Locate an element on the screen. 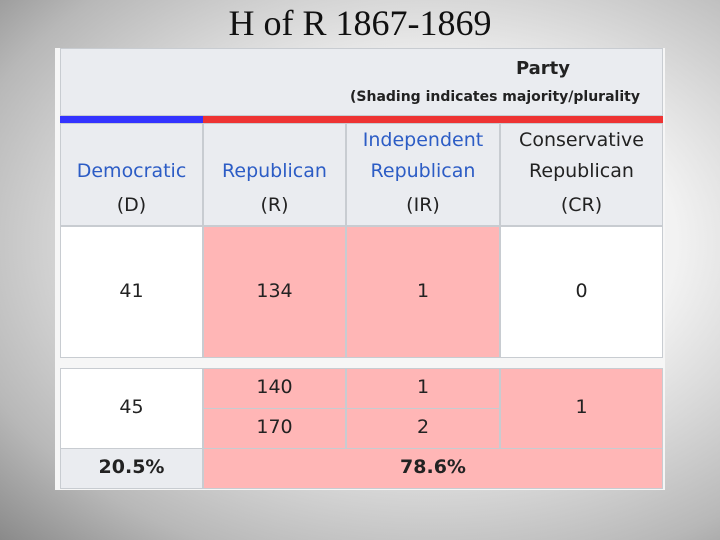 The image size is (720, 540). column-name: Independent is located at coordinates (423, 140).